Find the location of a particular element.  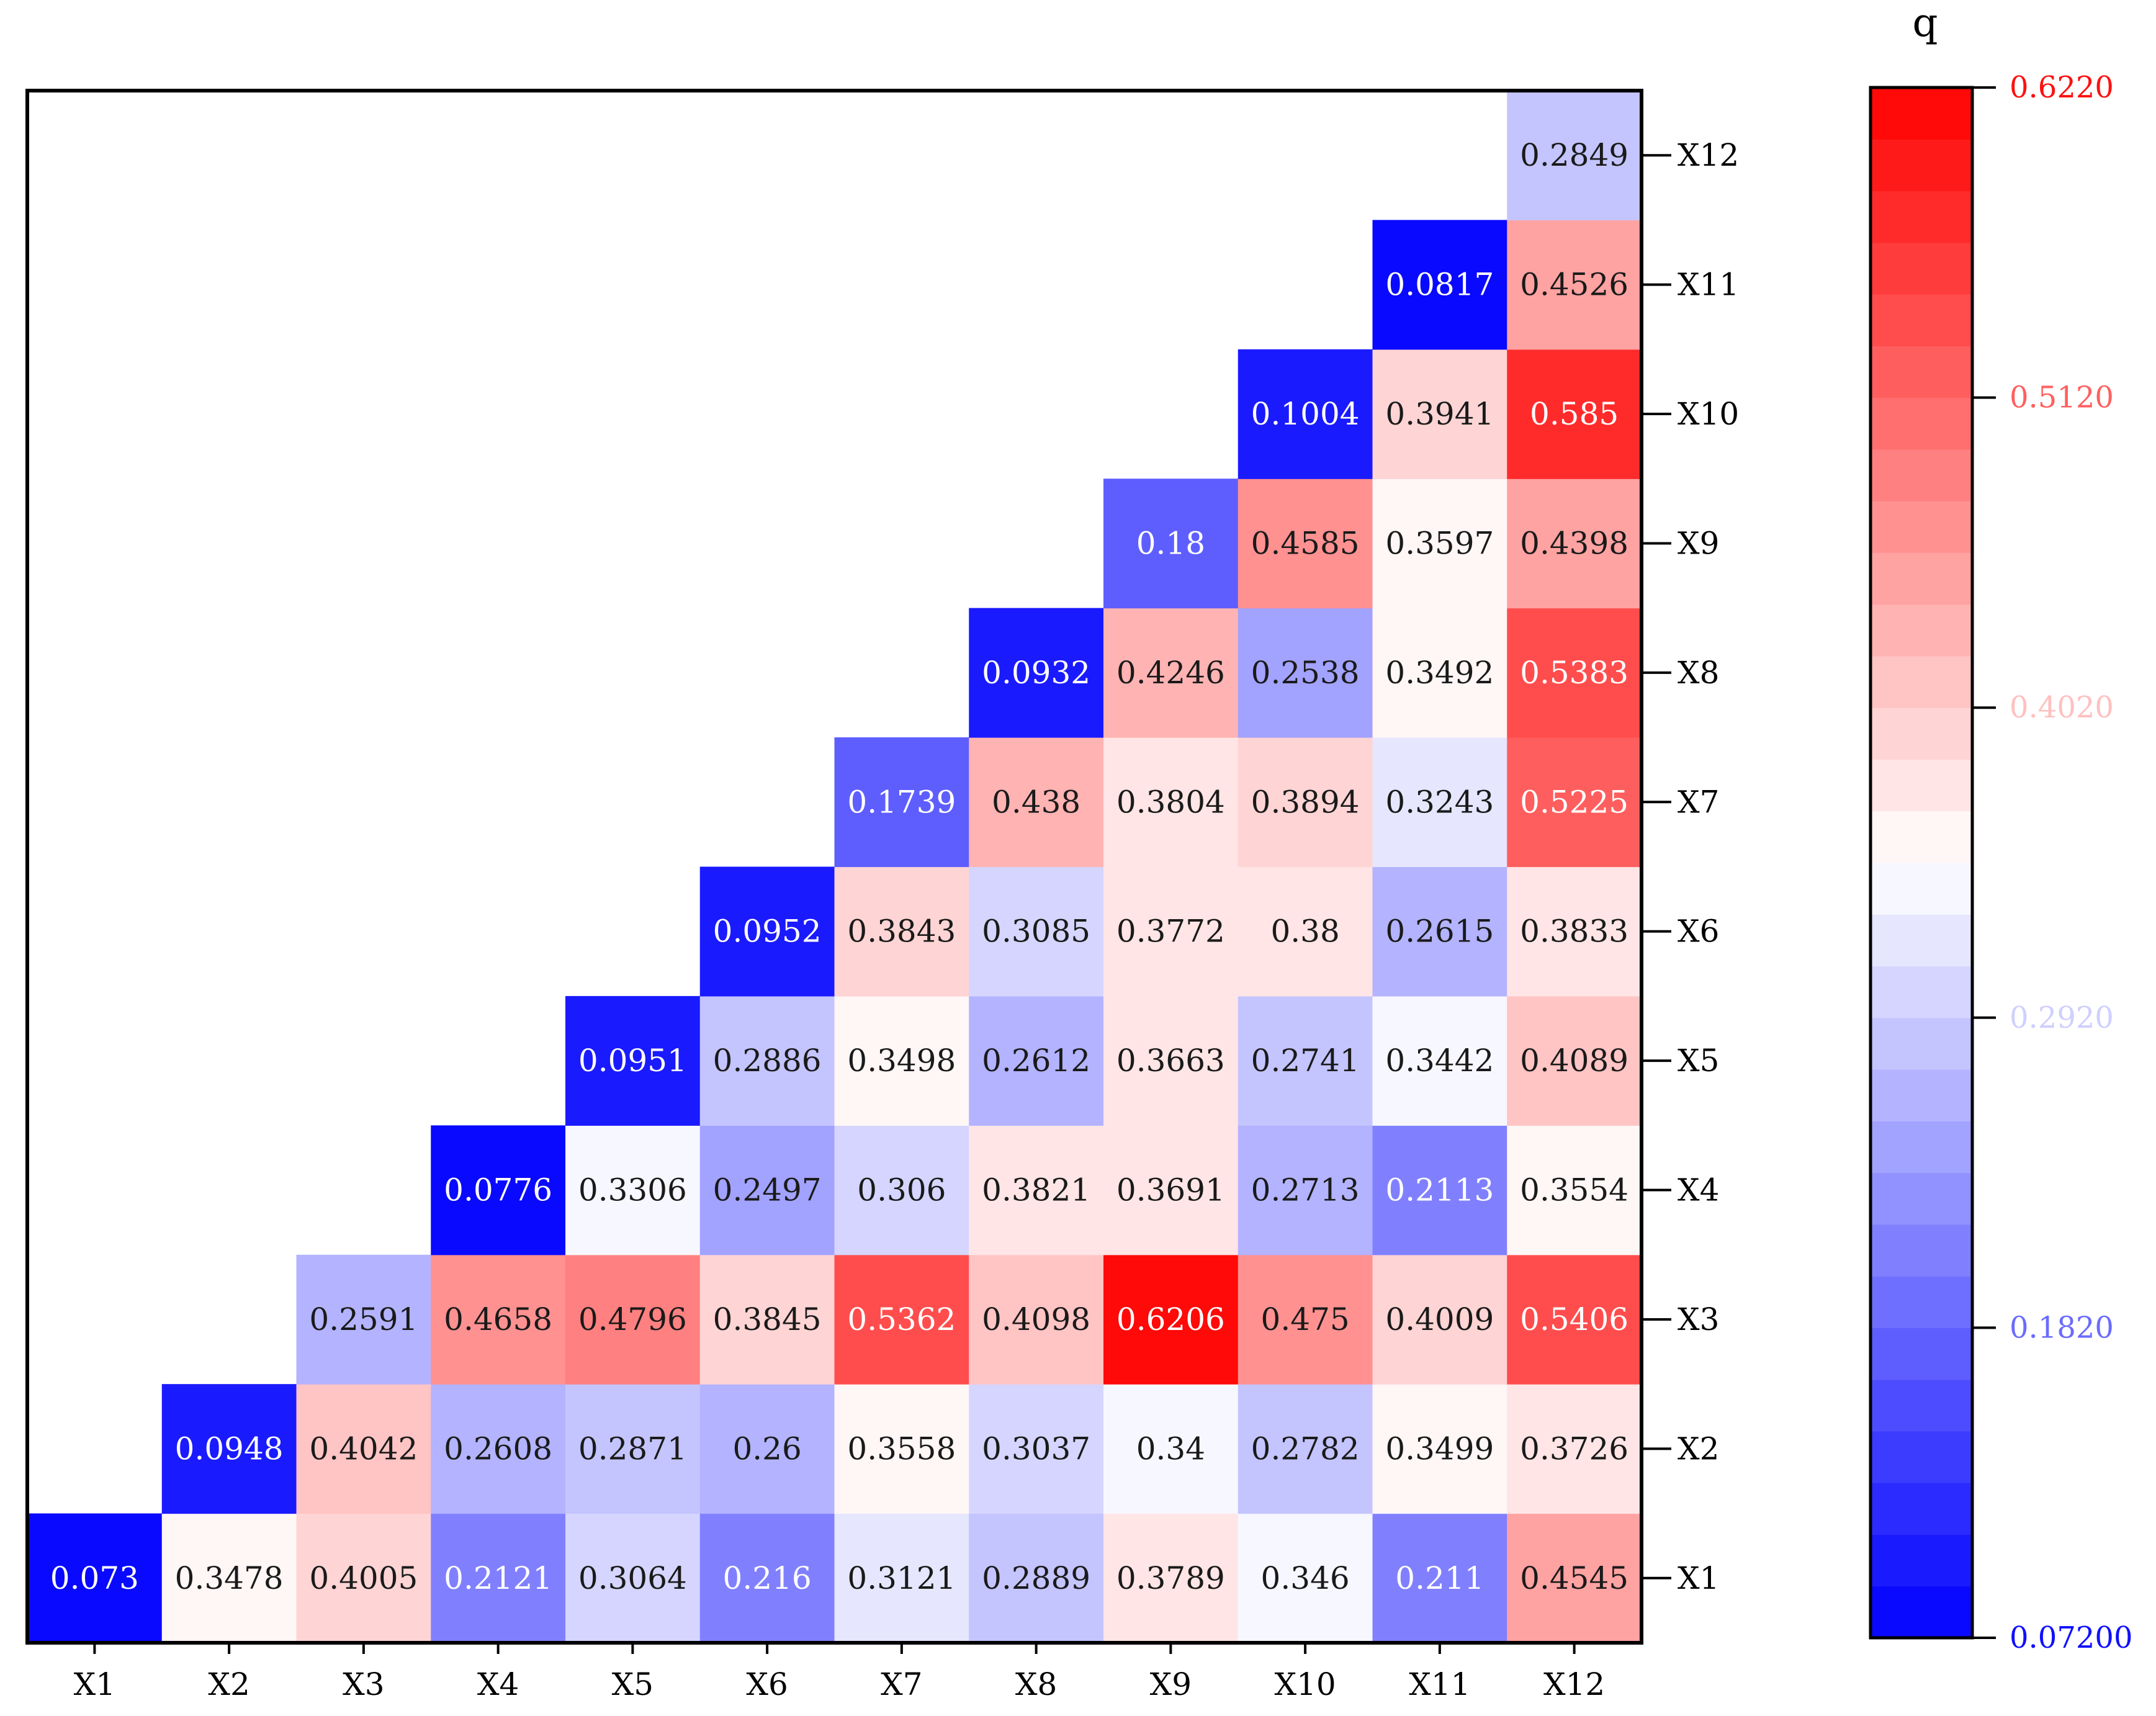

cell-value-label: 0.4042 is located at coordinates (363, 1449).